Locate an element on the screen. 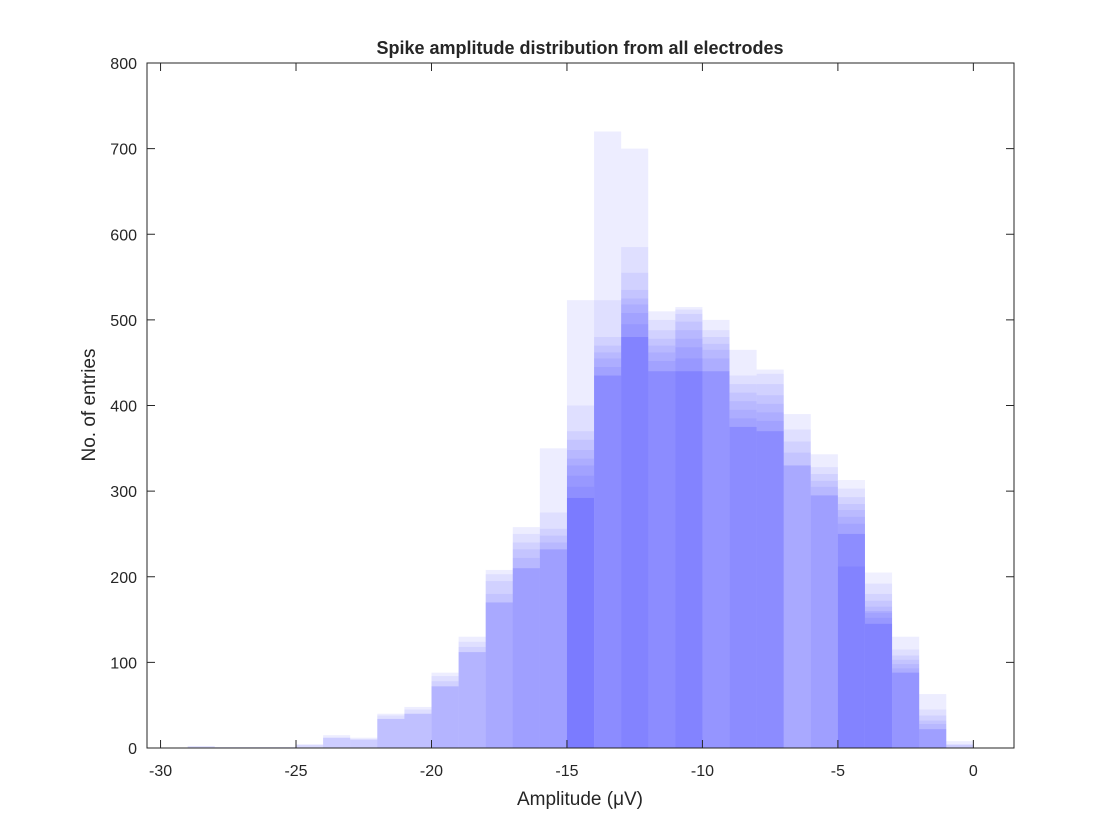 The image size is (1120, 840). y-tick-label: 100 is located at coordinates (123, 663).